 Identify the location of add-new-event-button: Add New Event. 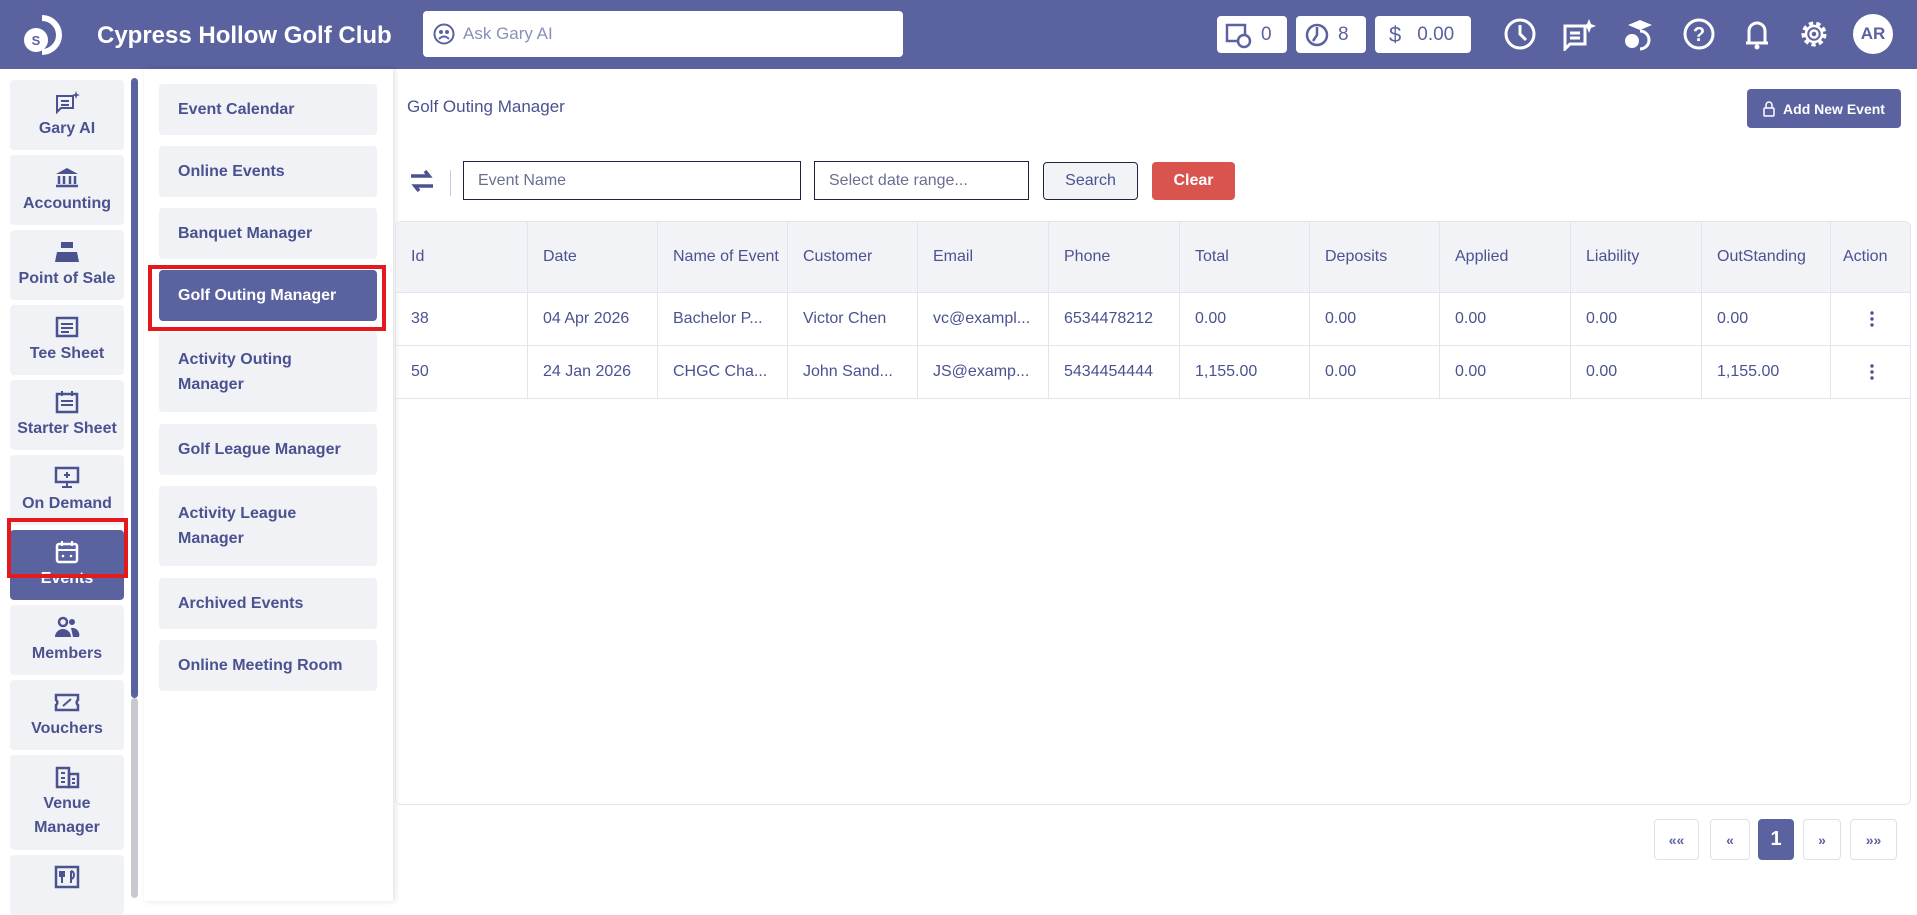
(1824, 108).